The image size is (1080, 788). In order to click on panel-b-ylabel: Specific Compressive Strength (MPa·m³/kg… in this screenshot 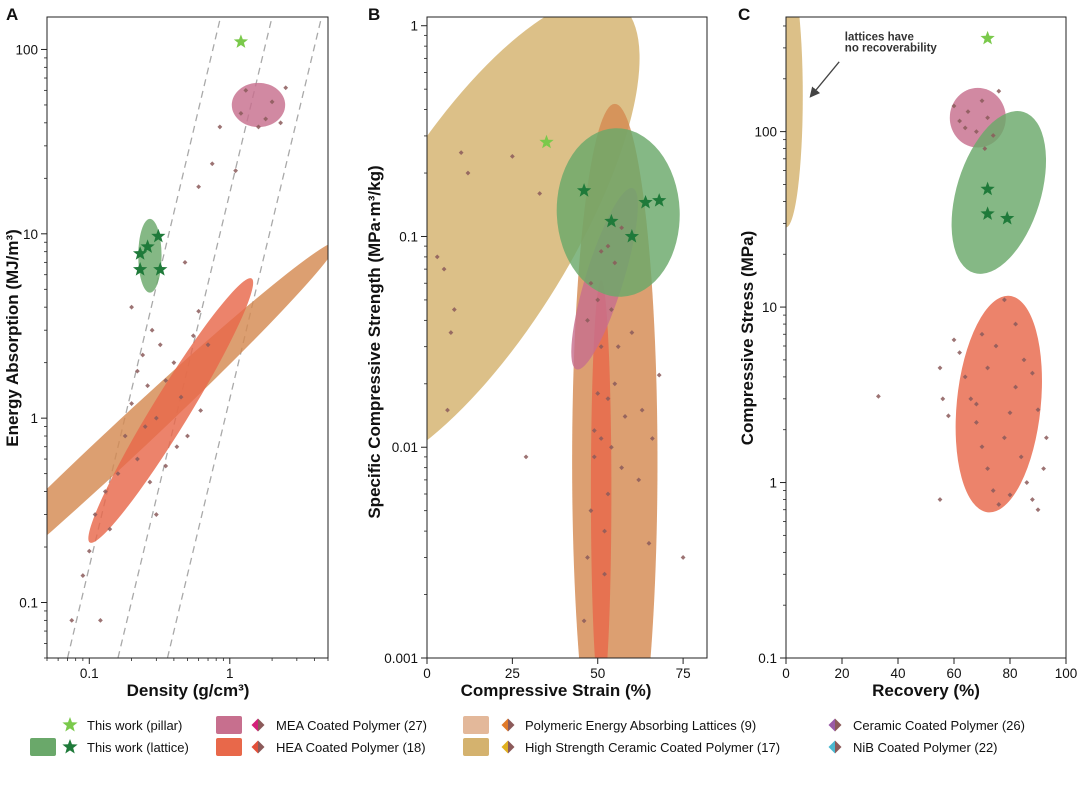, I will do `click(374, 341)`.